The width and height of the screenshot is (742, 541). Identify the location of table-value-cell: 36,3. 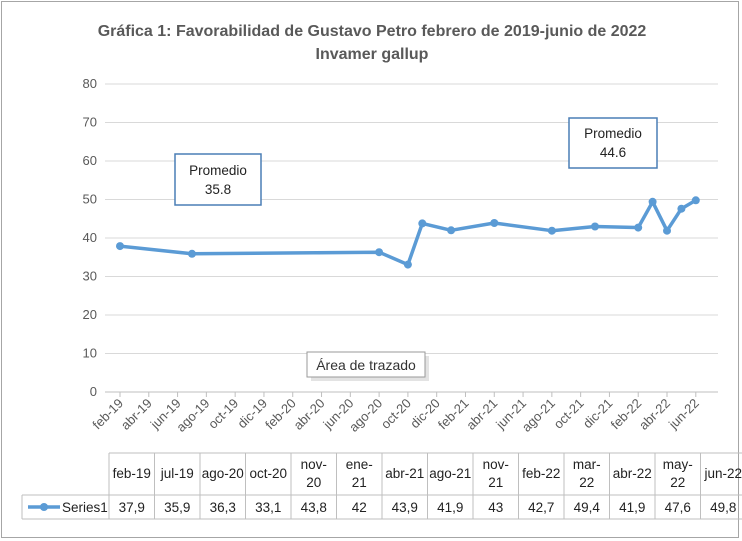
(223, 507).